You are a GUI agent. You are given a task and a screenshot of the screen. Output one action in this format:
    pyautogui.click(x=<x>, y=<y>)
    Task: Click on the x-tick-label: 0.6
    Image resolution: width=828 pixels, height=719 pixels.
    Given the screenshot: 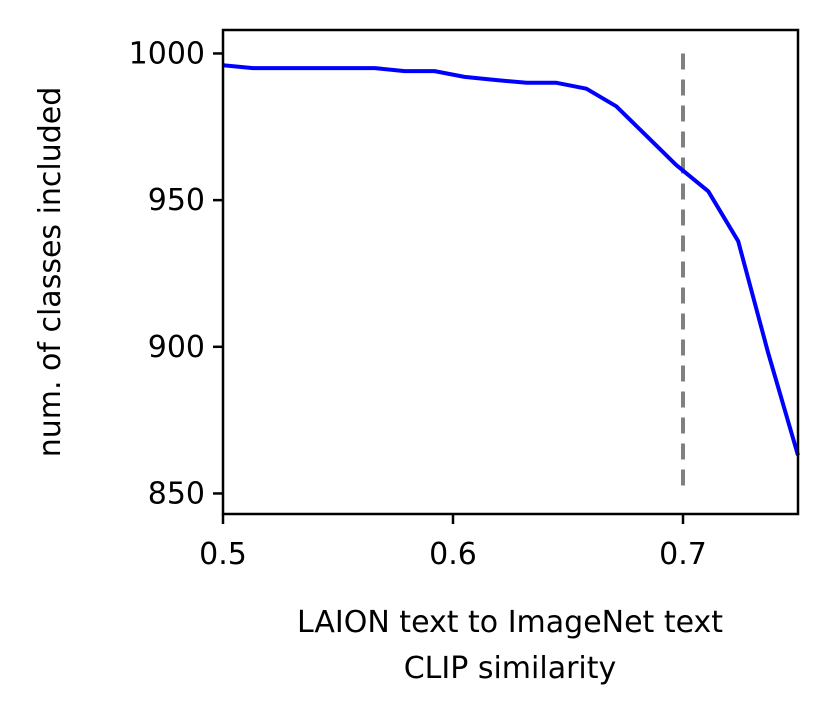 What is the action you would take?
    pyautogui.click(x=453, y=554)
    